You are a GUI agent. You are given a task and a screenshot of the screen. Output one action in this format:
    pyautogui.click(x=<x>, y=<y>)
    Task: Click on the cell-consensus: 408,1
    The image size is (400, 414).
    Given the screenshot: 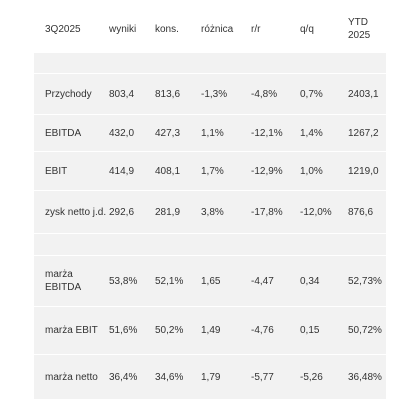 What is the action you would take?
    pyautogui.click(x=168, y=171)
    